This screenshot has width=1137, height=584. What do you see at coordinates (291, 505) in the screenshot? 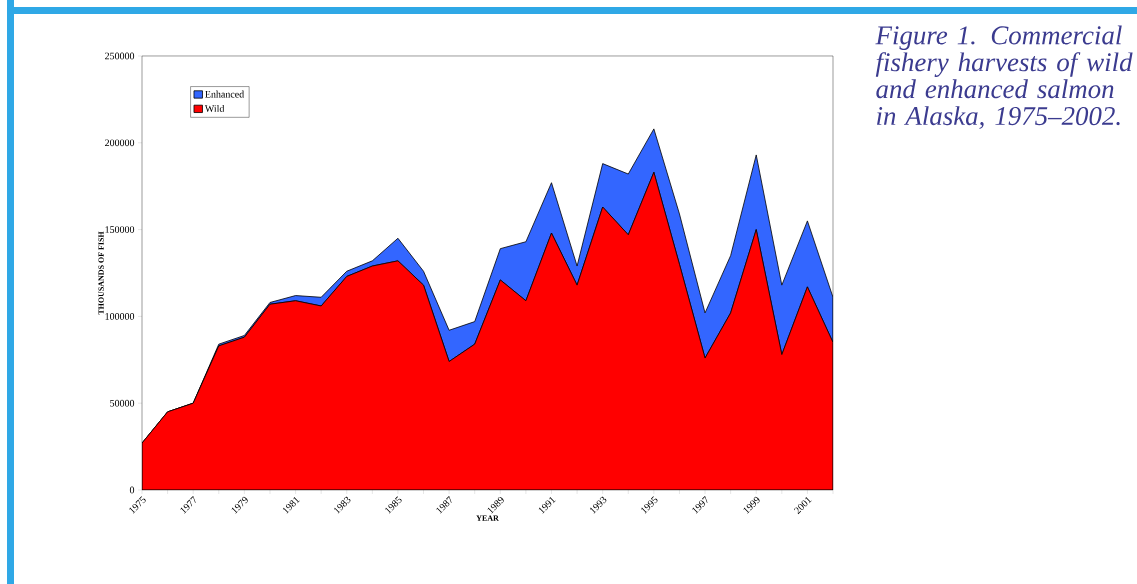
I see `x-tick-label: 1981` at bounding box center [291, 505].